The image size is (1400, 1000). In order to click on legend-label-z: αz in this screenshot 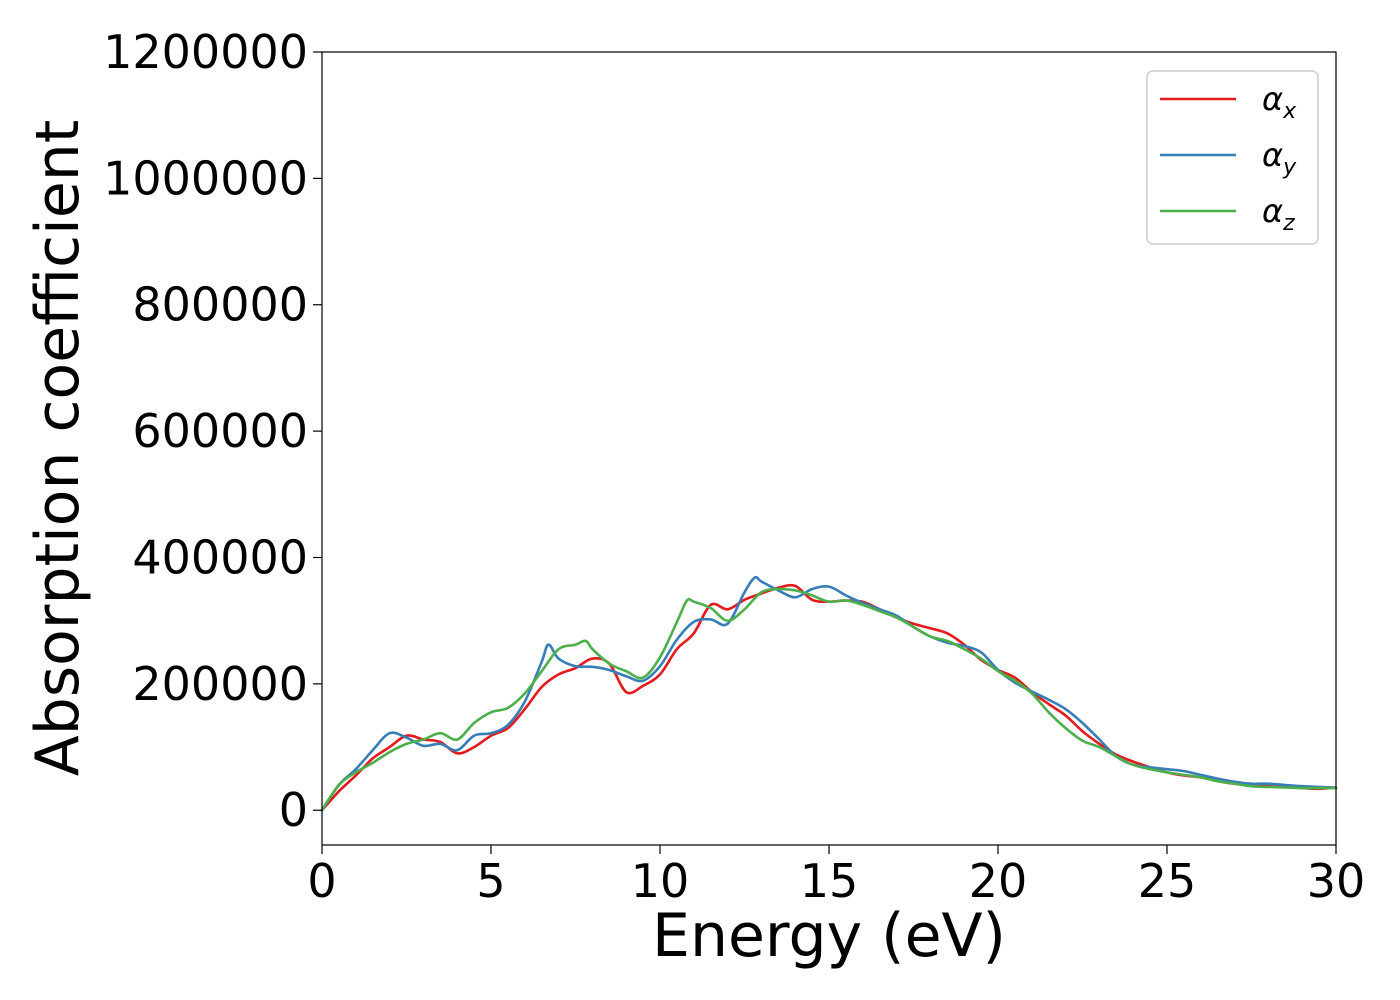, I will do `click(1278, 214)`.